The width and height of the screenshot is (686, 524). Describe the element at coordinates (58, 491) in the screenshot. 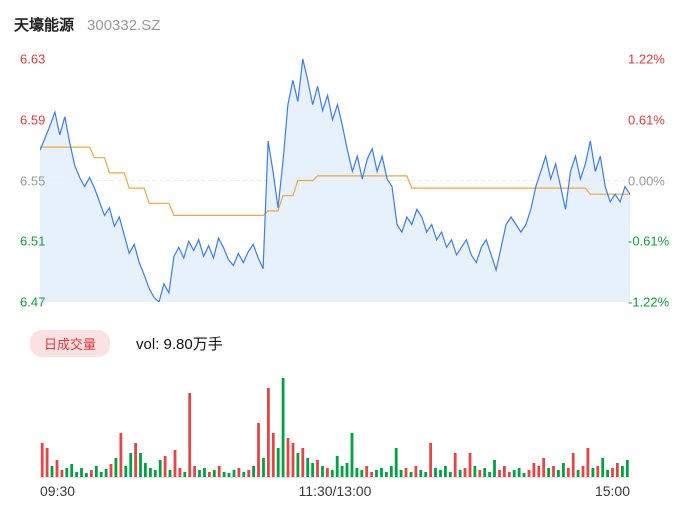

I see `time-label-start: 09:30` at that location.